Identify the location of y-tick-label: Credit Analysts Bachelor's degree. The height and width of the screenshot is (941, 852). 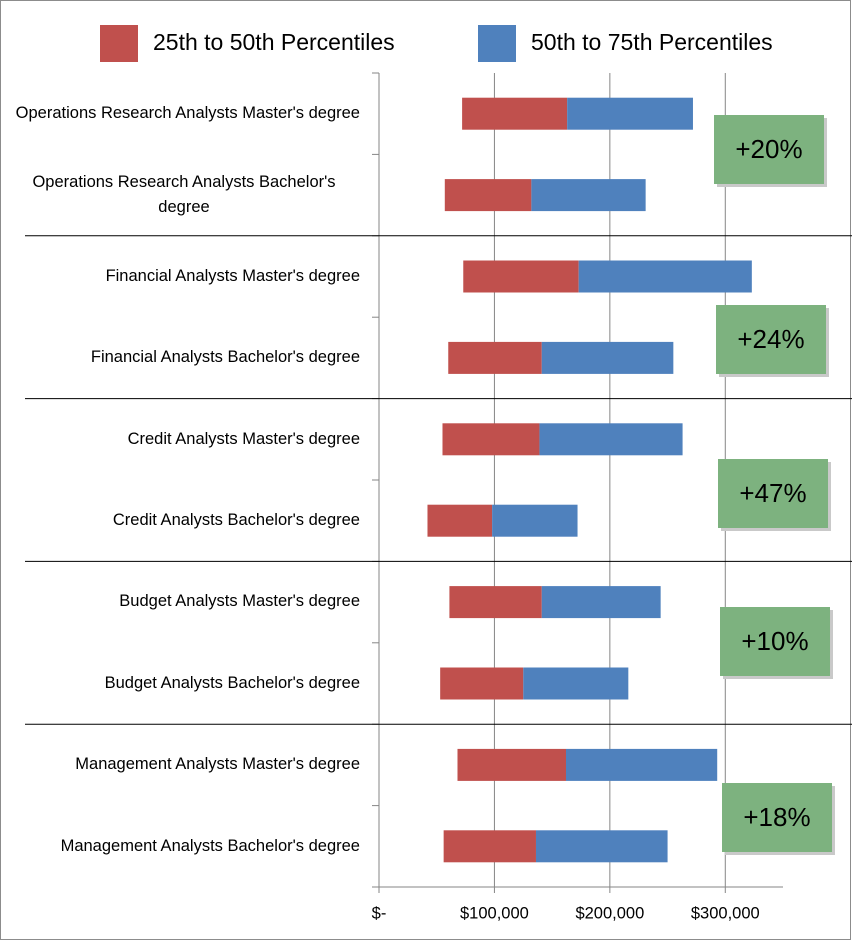
(184, 520).